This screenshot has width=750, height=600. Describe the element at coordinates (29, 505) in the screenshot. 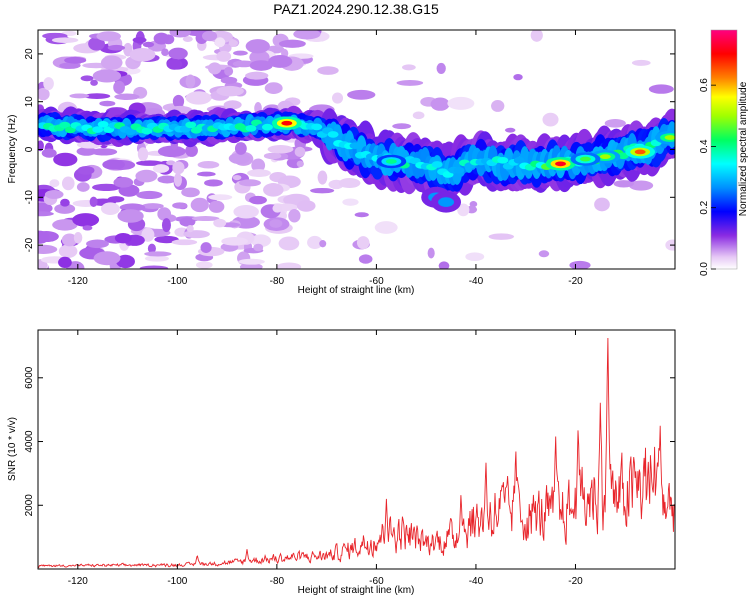

I see `y-tick-label: 2000` at that location.